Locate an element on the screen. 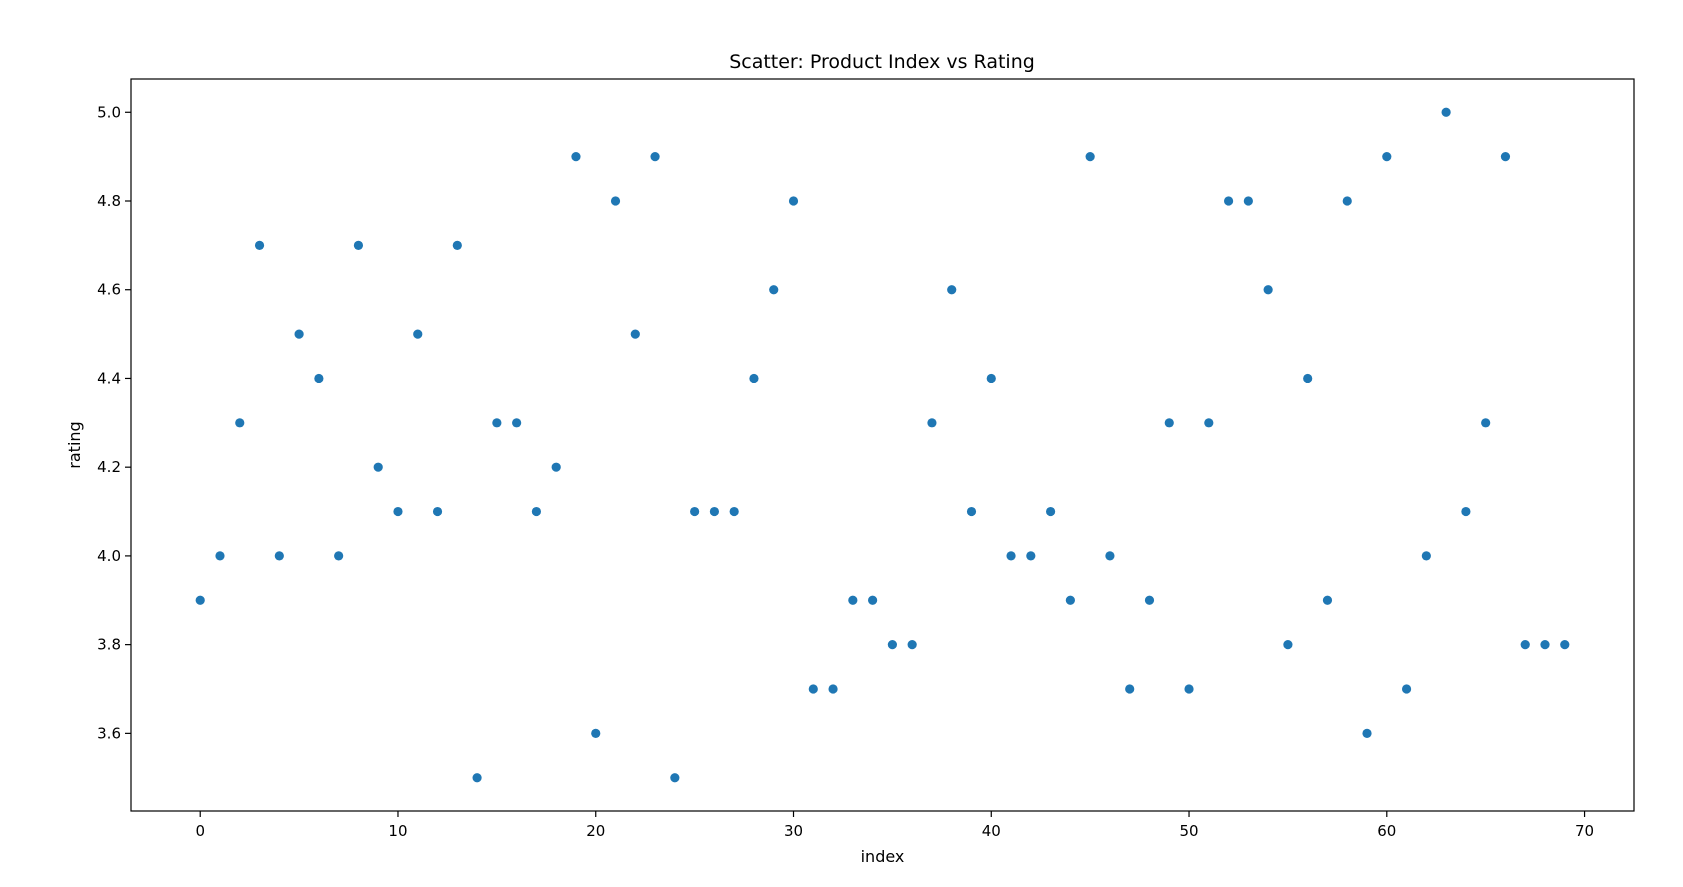  chart-title: Scatter: Product Index vs Rating is located at coordinates (882, 62).